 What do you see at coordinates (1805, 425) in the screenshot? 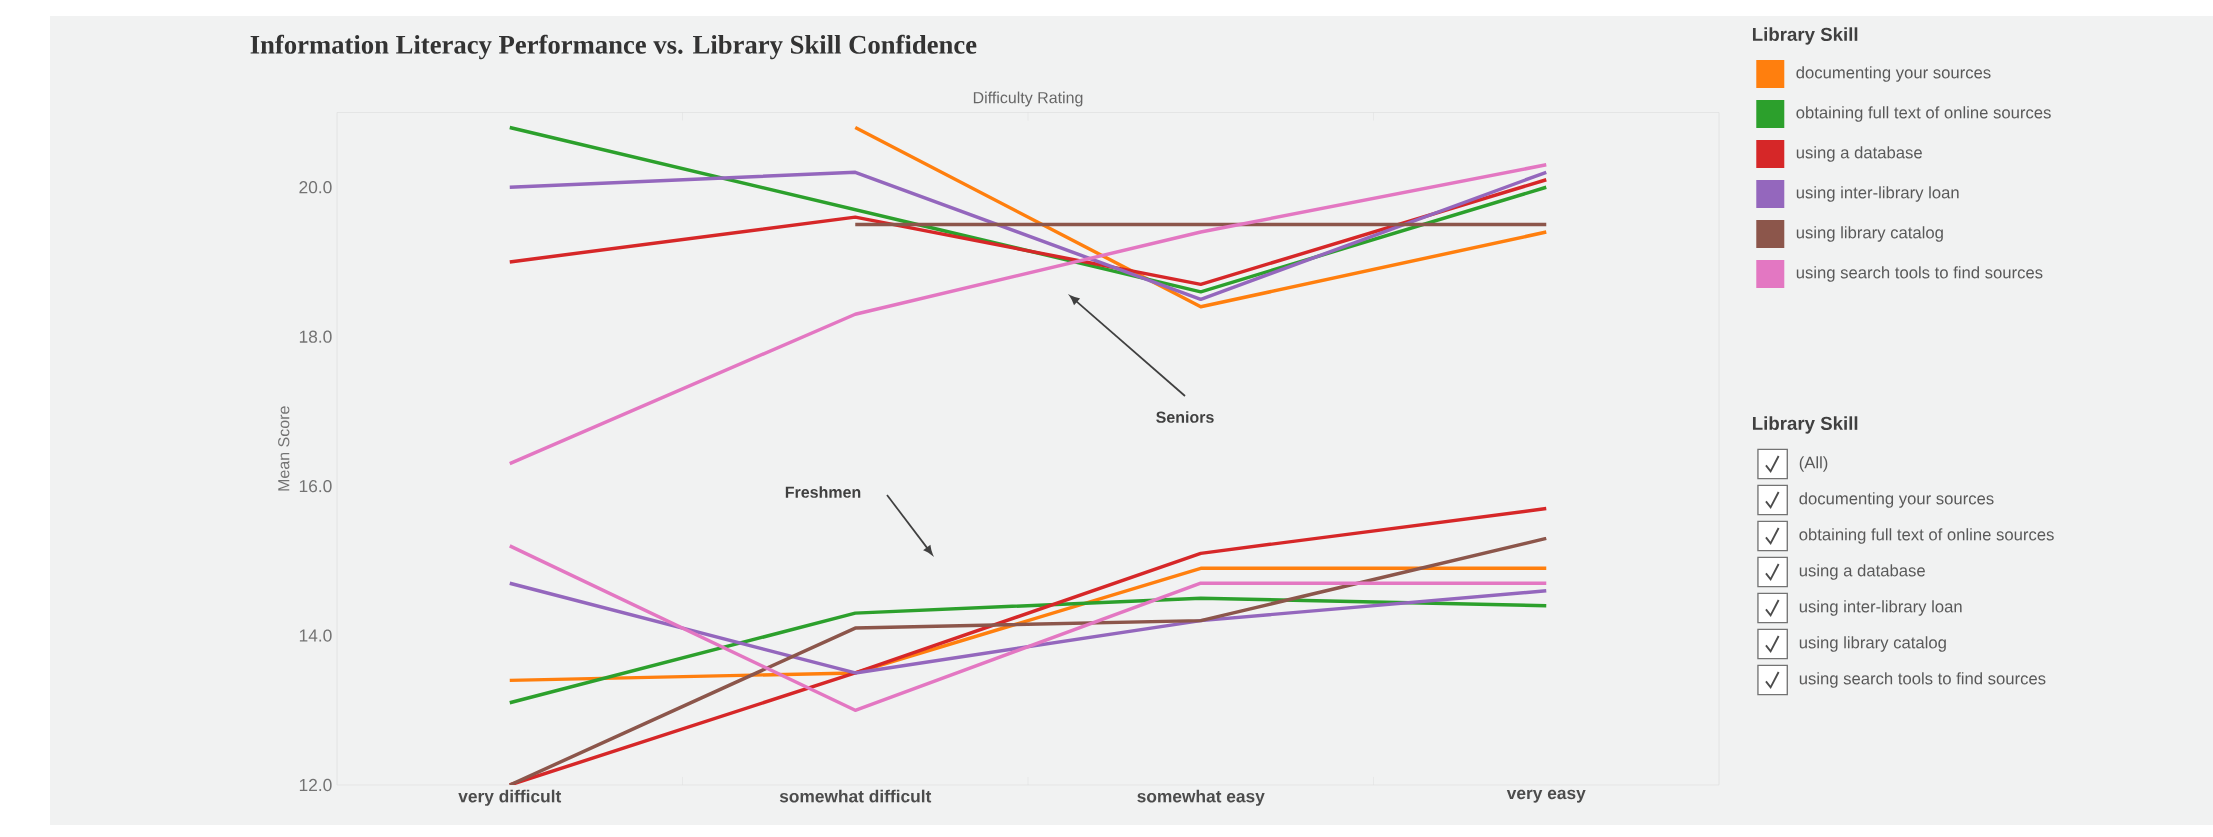
I see `text: Library Skill` at bounding box center [1805, 425].